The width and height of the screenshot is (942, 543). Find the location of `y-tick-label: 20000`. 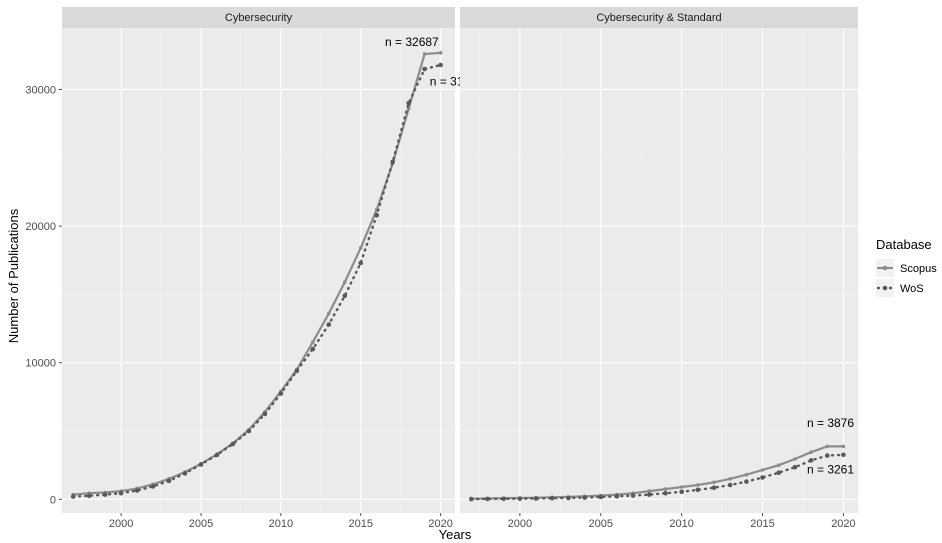

y-tick-label: 20000 is located at coordinates (40, 227).